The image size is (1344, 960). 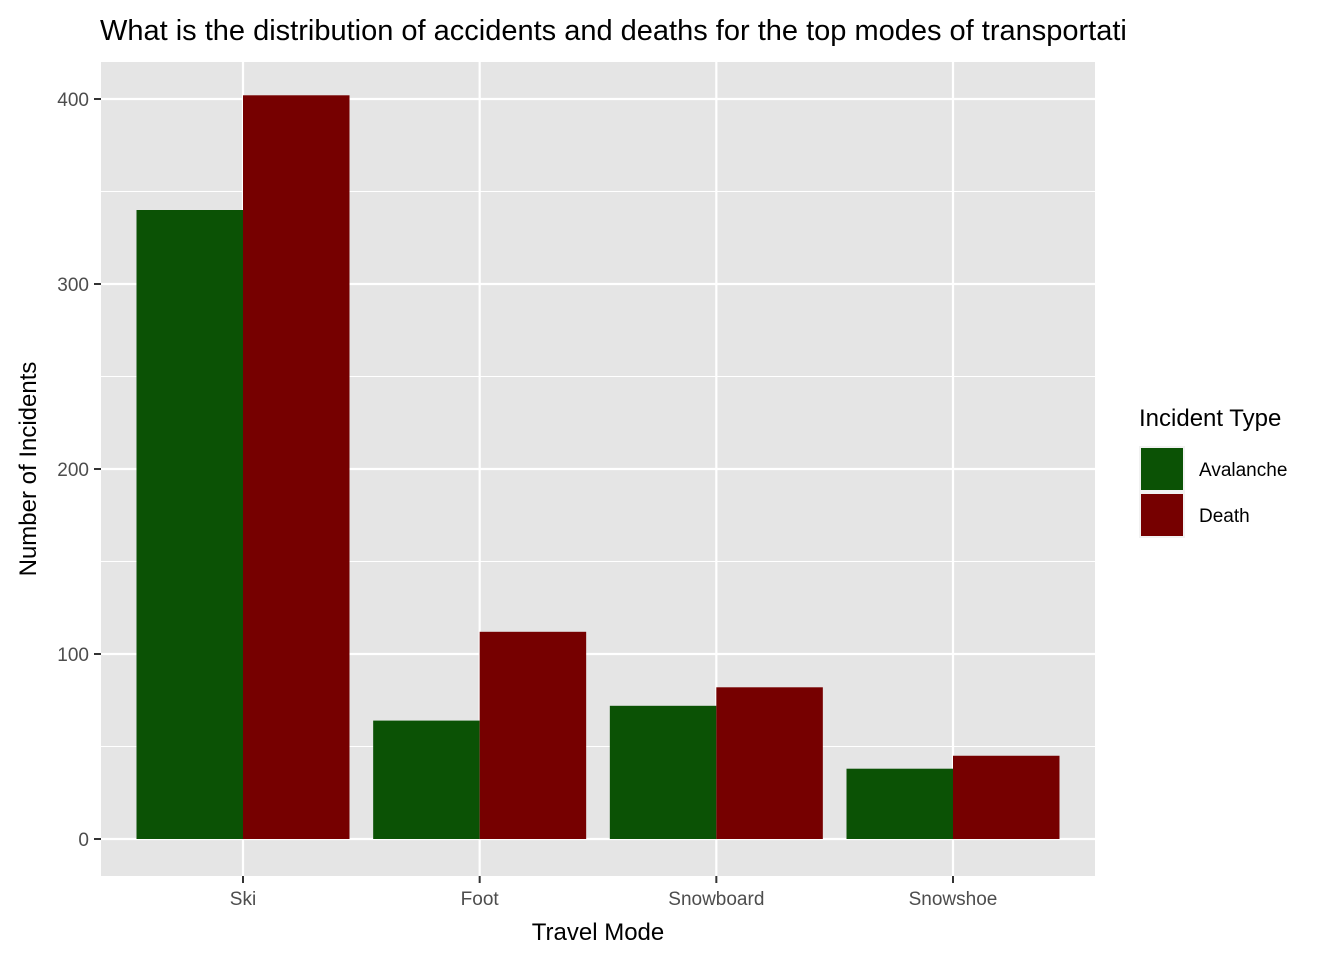 I want to click on y-tick-label: 0, so click(x=83, y=840).